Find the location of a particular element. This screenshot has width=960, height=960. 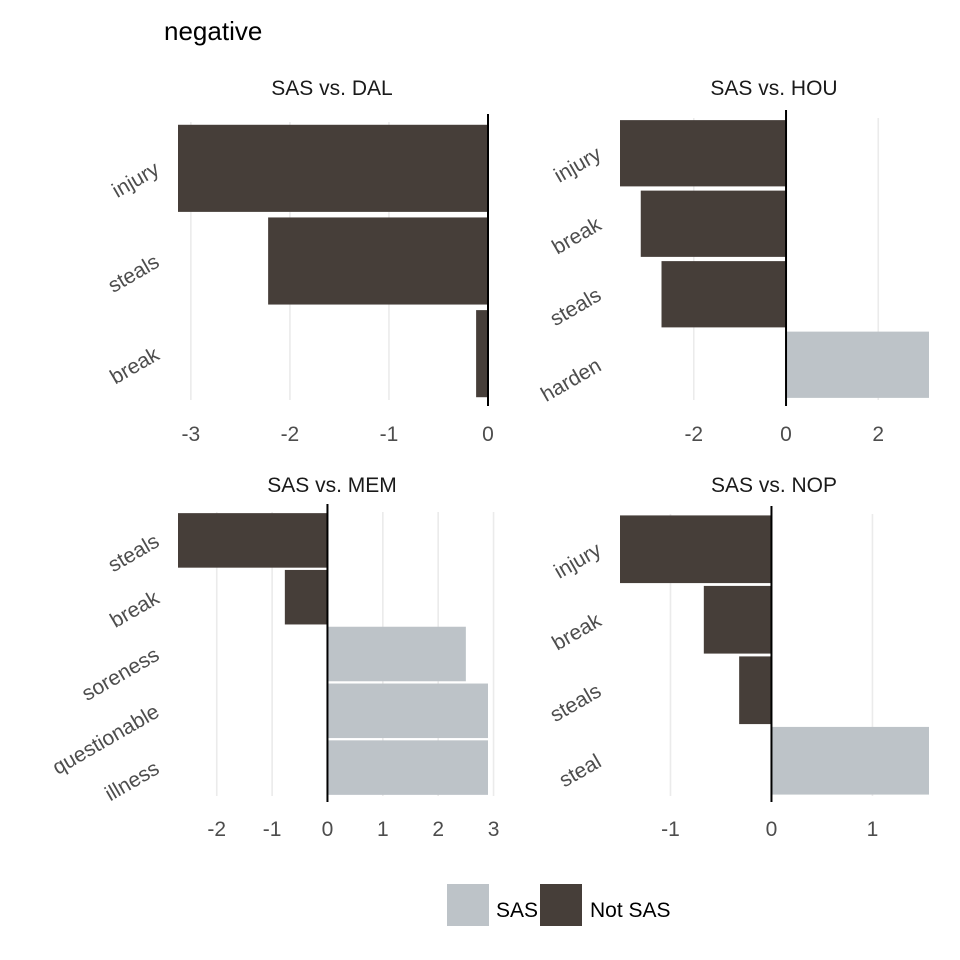

legend-label: Not SAS is located at coordinates (630, 910).